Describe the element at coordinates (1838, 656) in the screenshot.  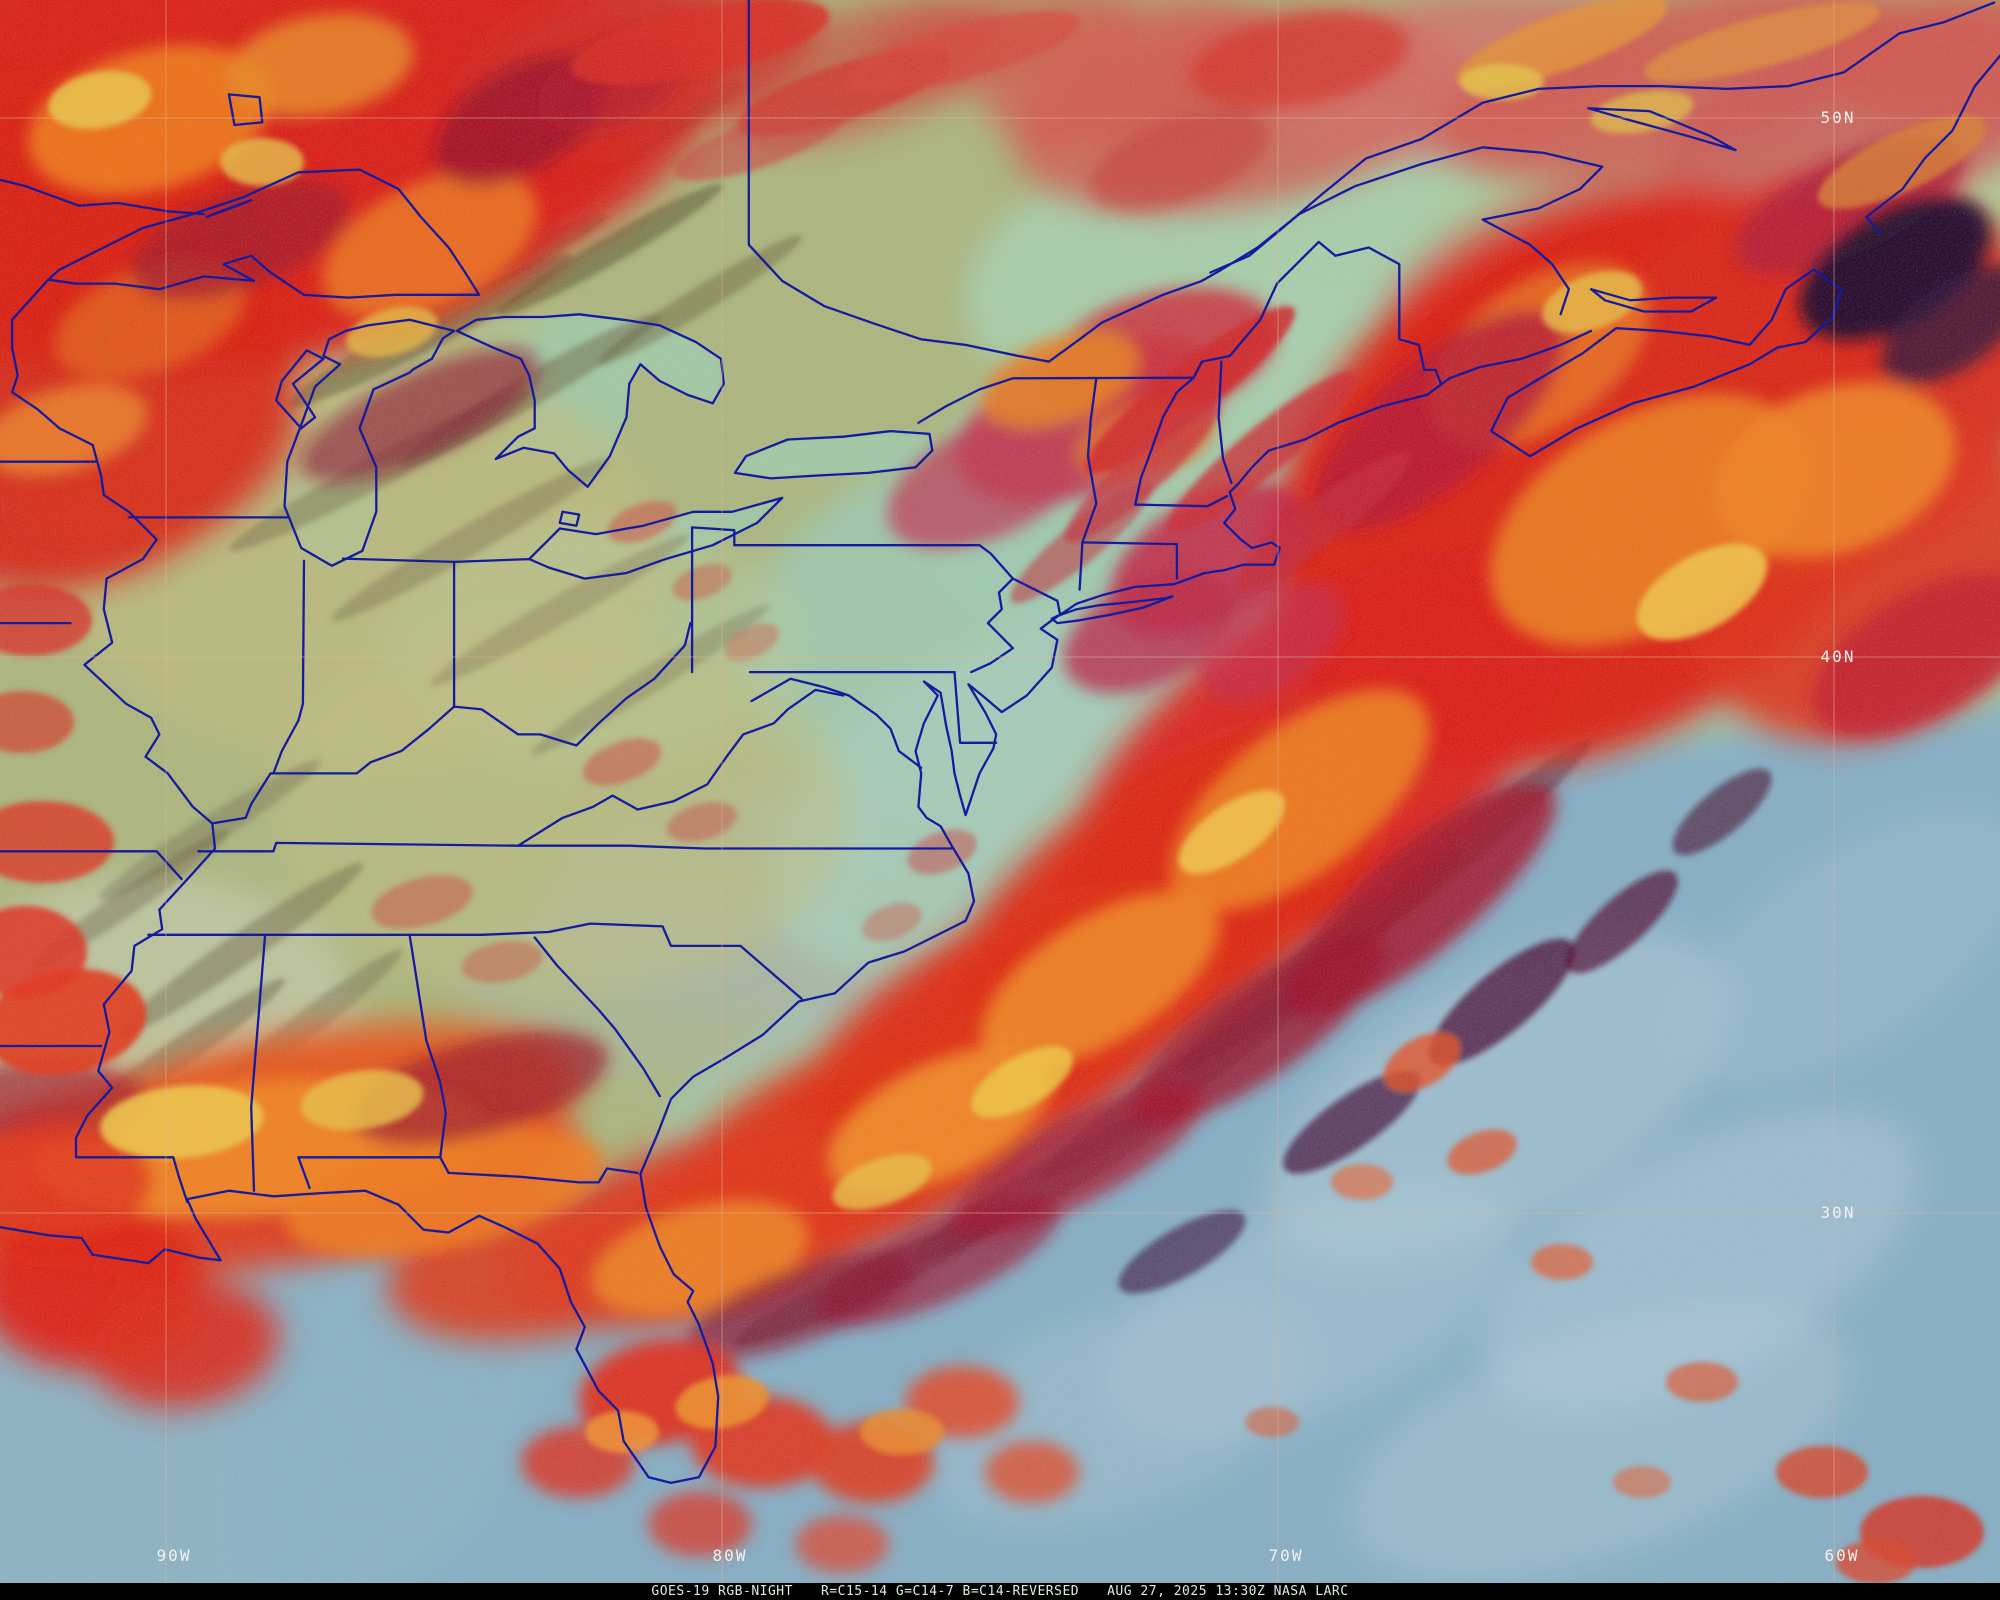
I see `grid-label-40n: 40N` at that location.